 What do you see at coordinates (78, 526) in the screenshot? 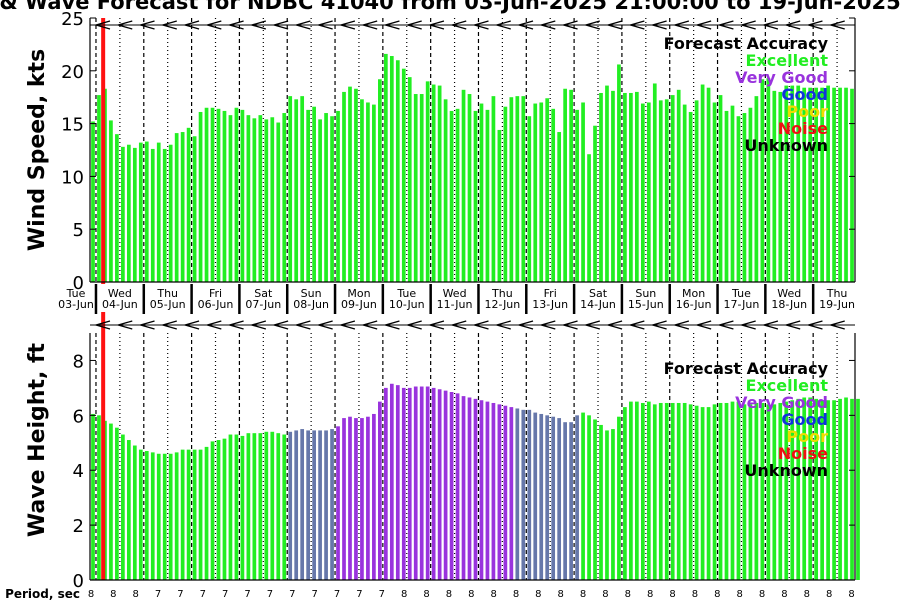
I see `wave-tick-label: 2` at bounding box center [78, 526].